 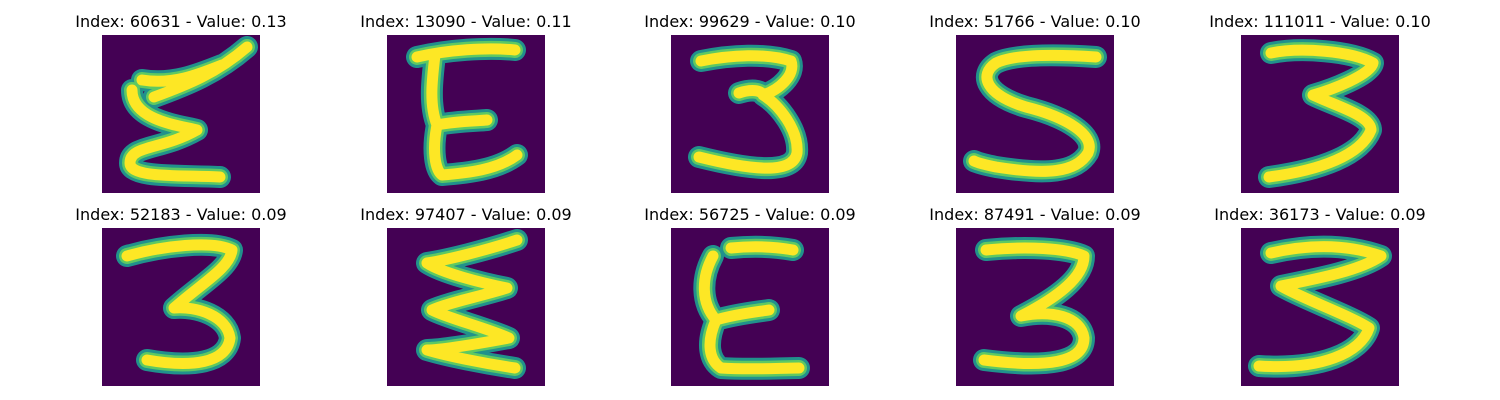 I want to click on panel-title: Index: 111011 - Value: 0.10, so click(x=1320, y=21).